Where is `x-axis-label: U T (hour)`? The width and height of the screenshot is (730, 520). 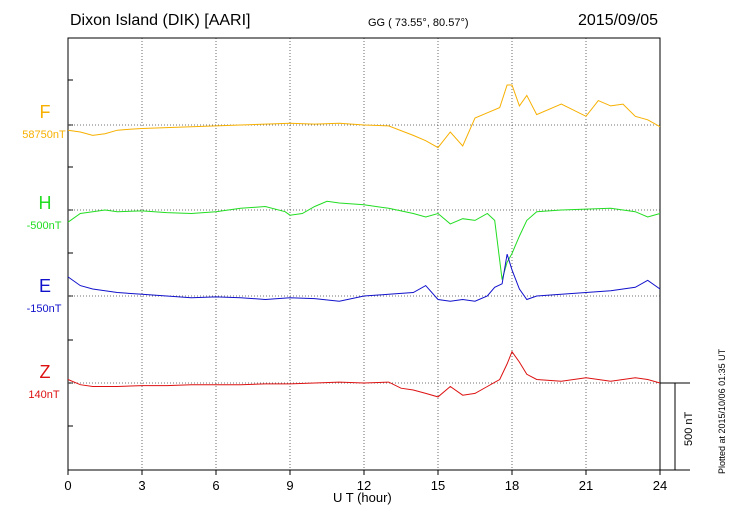
x-axis-label: U T (hour) is located at coordinates (362, 497).